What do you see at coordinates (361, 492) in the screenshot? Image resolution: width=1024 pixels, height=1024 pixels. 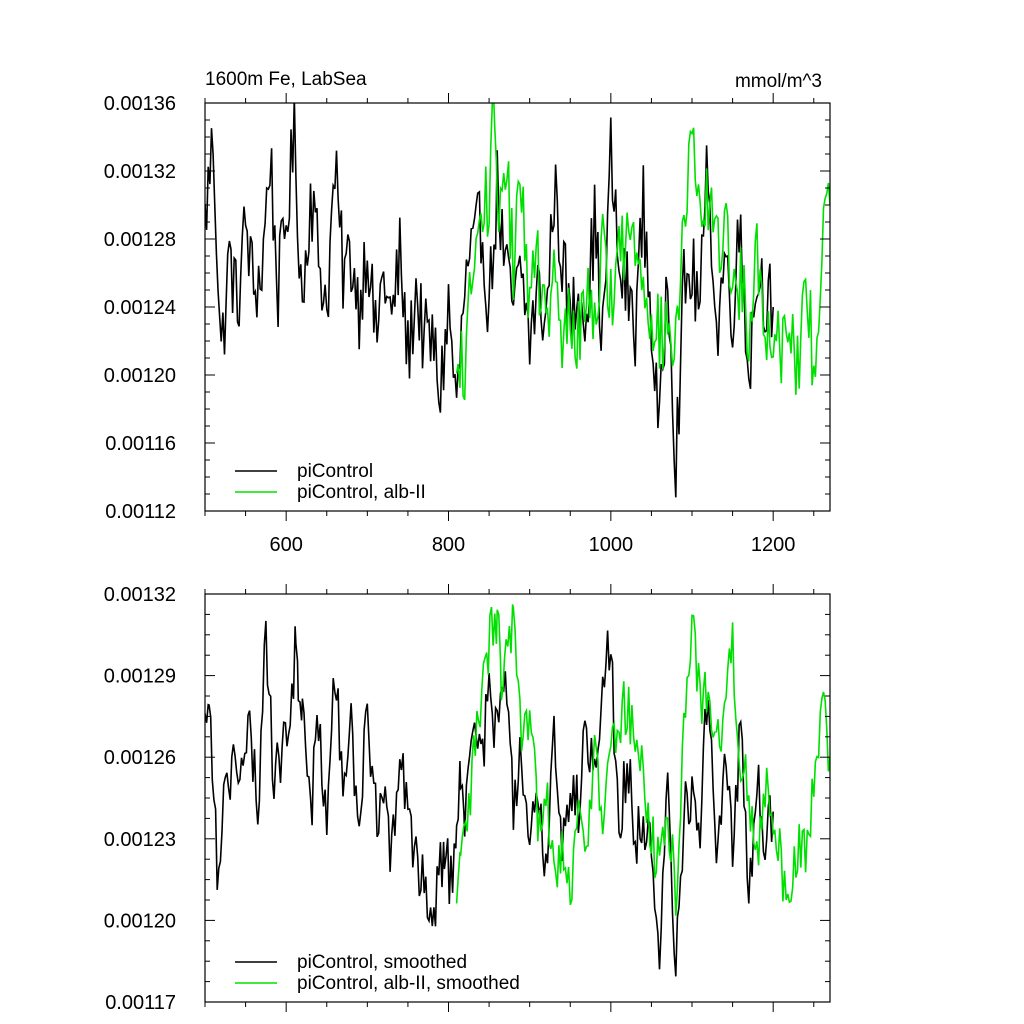 I see `legend-label: piControl, alb-II` at bounding box center [361, 492].